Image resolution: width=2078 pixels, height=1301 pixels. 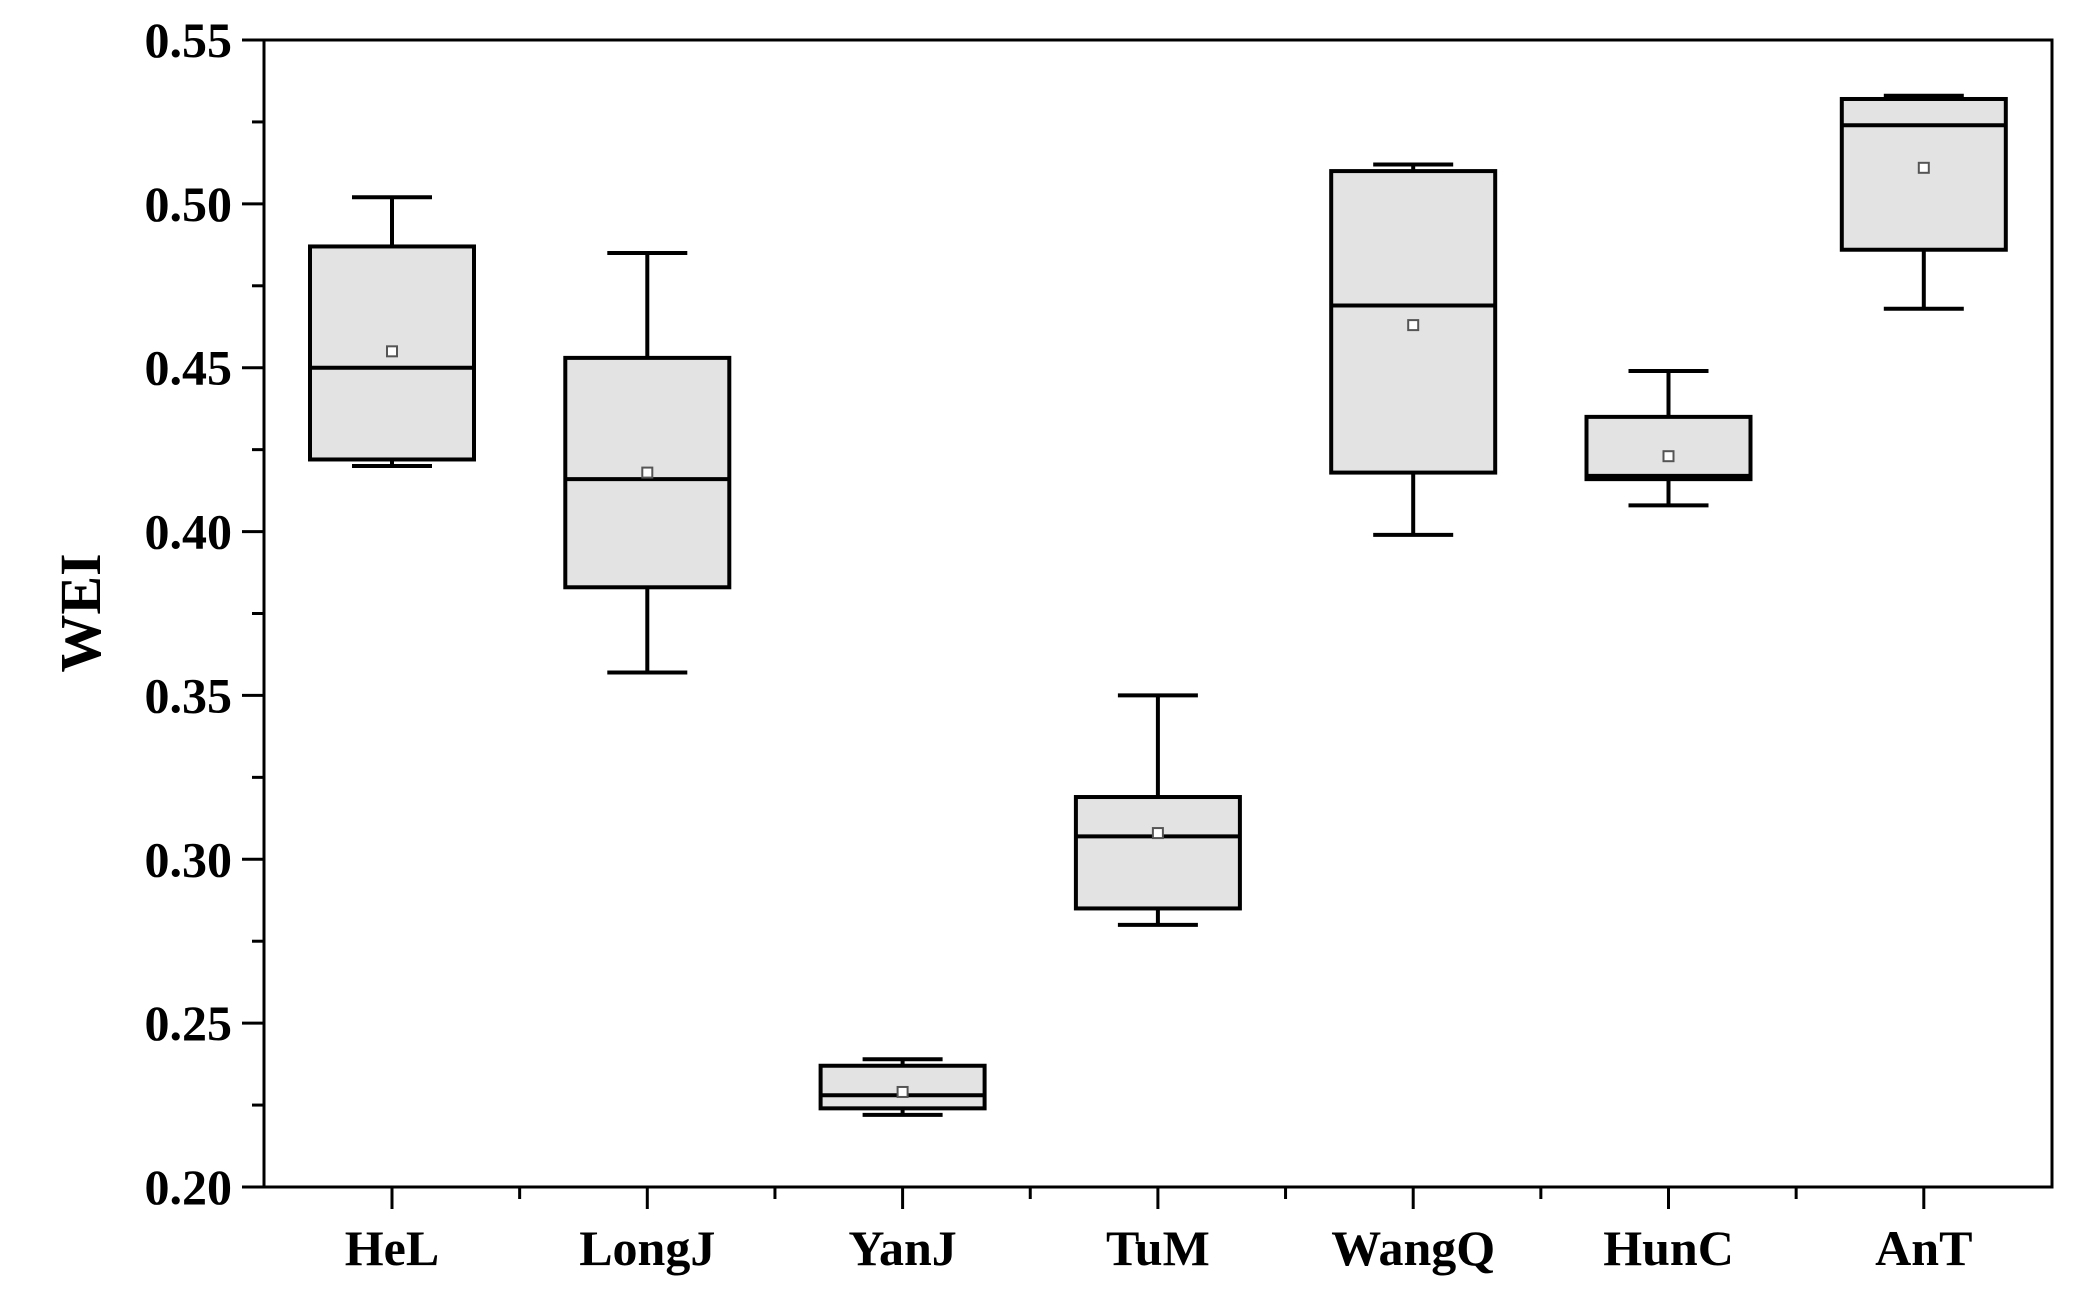 I want to click on y-axis-title: WEI, so click(x=80, y=612).